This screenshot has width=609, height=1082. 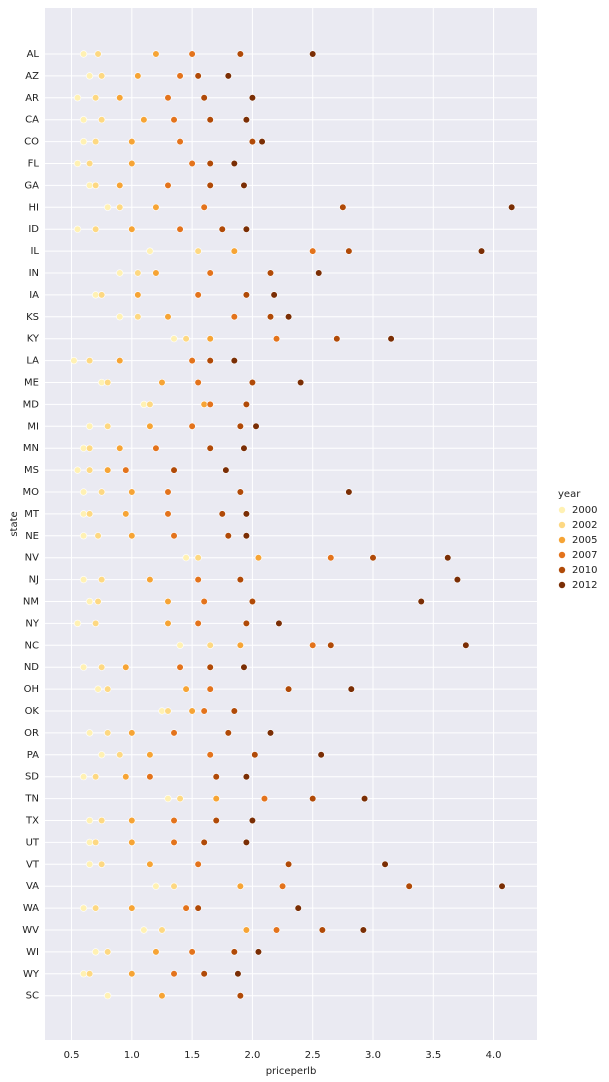 I want to click on y-tick-label: OK, so click(x=32, y=711).